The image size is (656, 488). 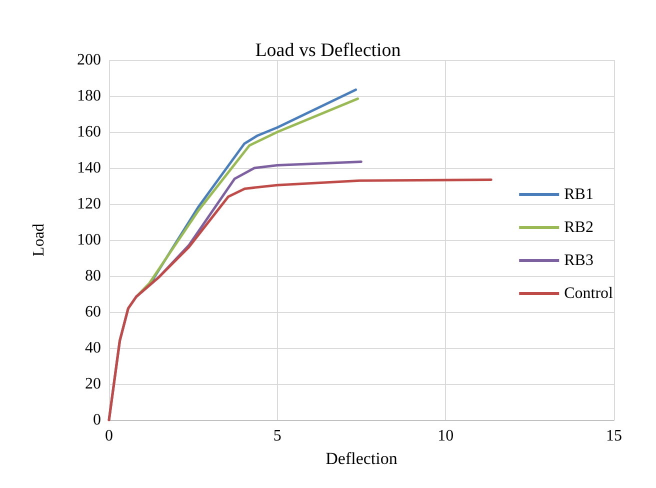 I want to click on x-tick-label: 10, so click(x=446, y=436).